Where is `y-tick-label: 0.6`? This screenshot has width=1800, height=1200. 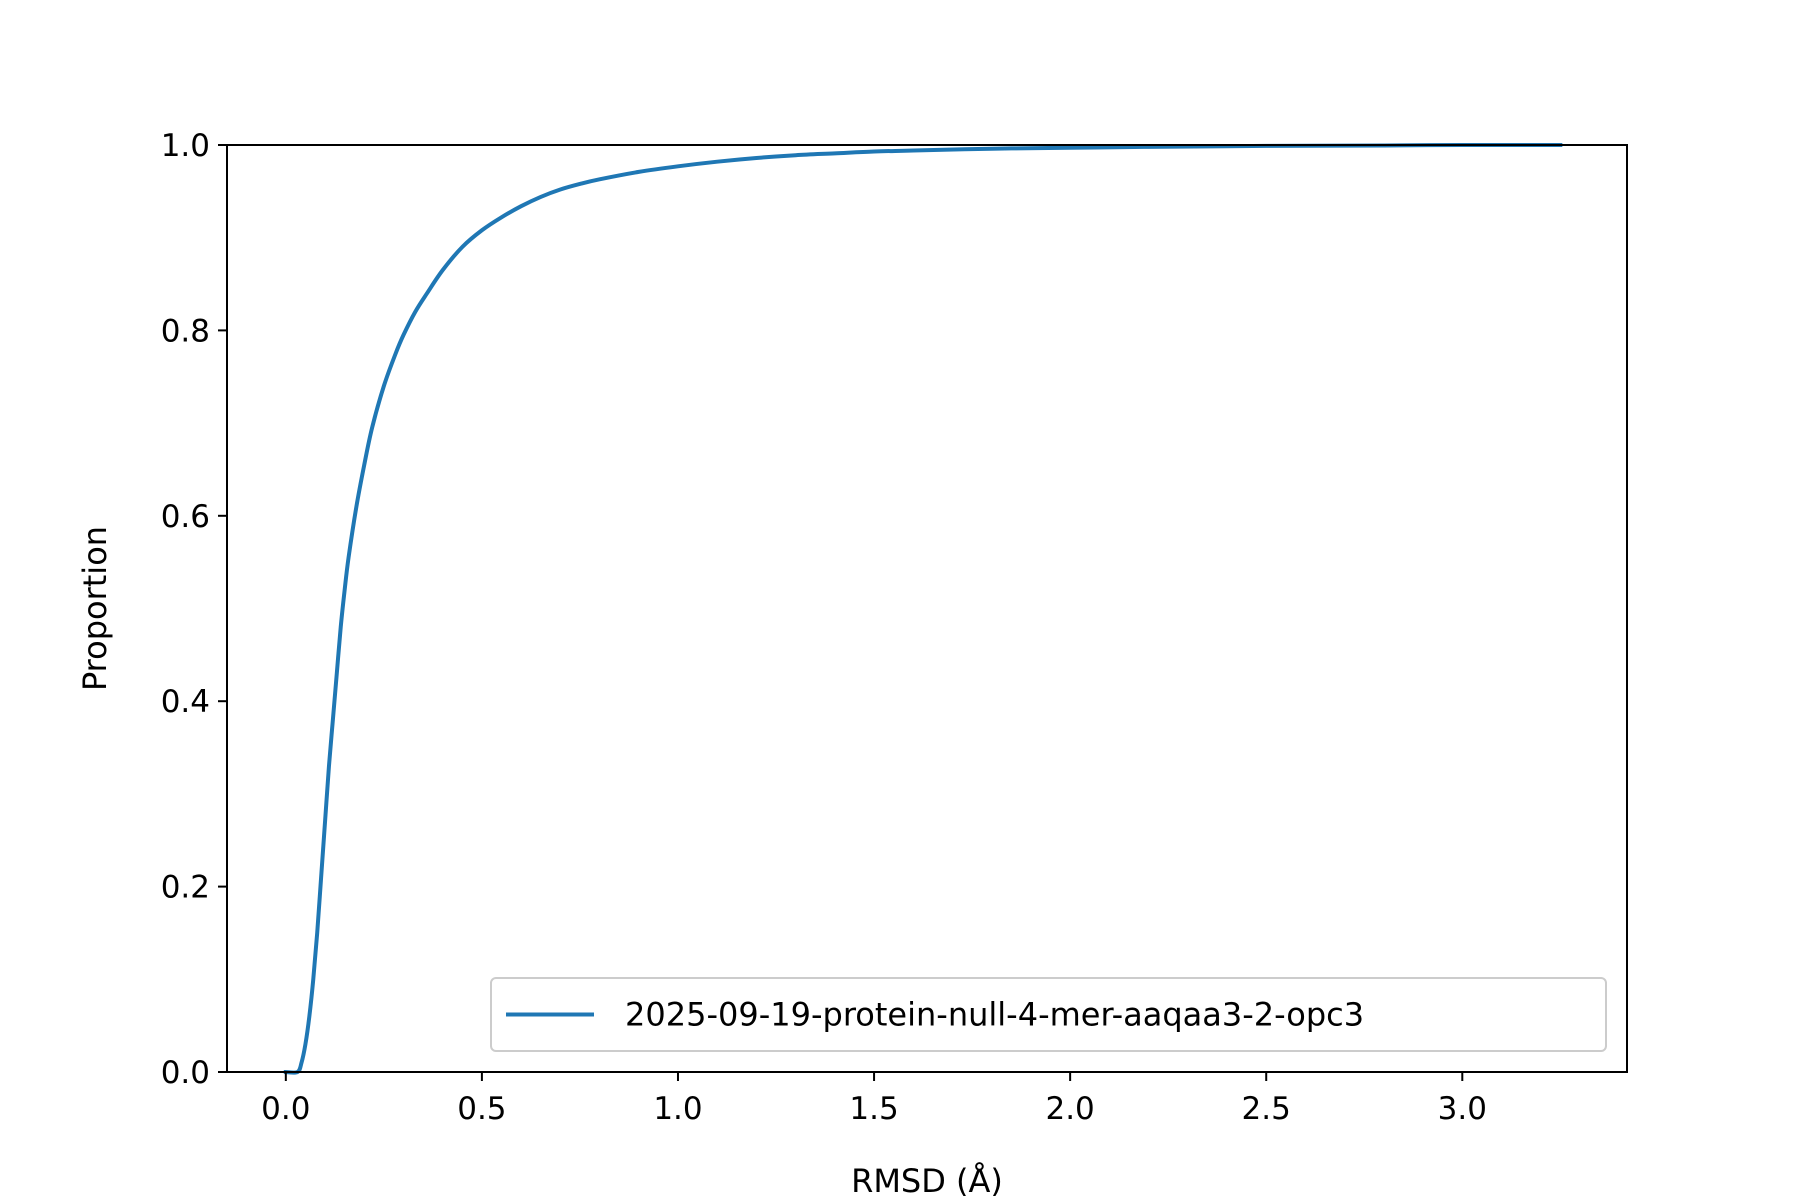
y-tick-label: 0.6 is located at coordinates (185, 517).